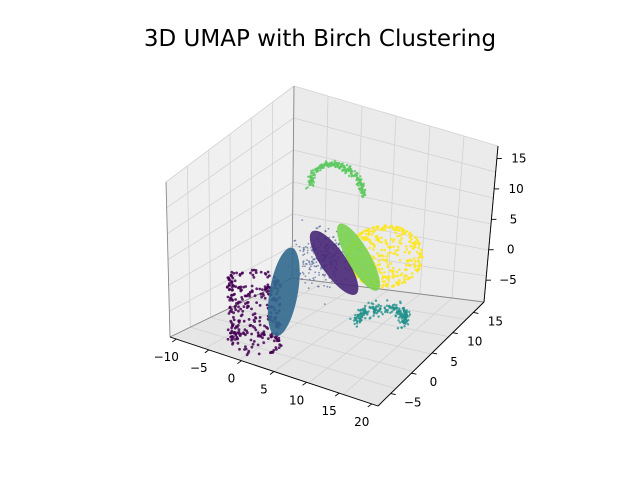  Describe the element at coordinates (199, 368) in the screenshot. I see `x-tick-label: −5` at that location.